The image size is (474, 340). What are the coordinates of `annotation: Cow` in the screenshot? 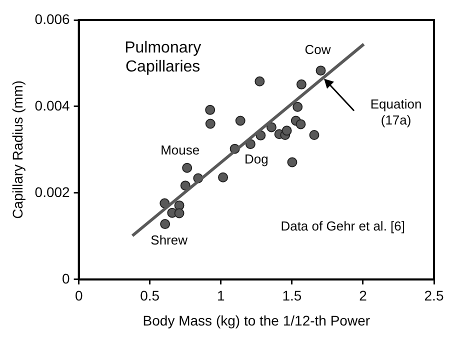 It's located at (318, 50).